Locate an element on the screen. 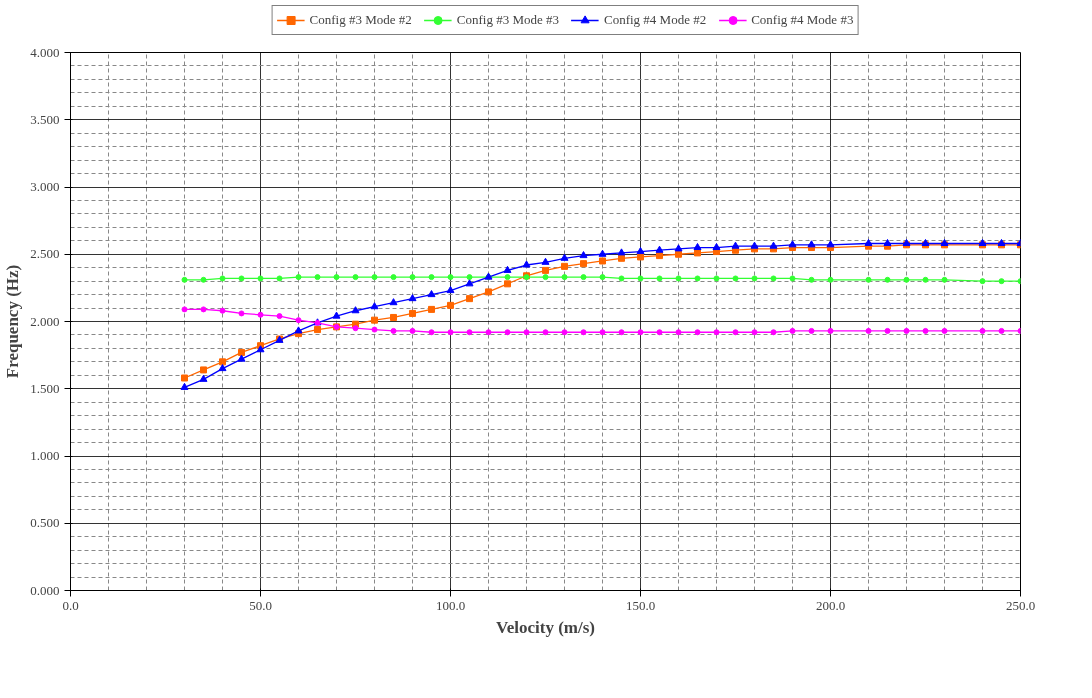 This screenshot has width=1092, height=698. y-tick-label: 1.000 is located at coordinates (45, 455).